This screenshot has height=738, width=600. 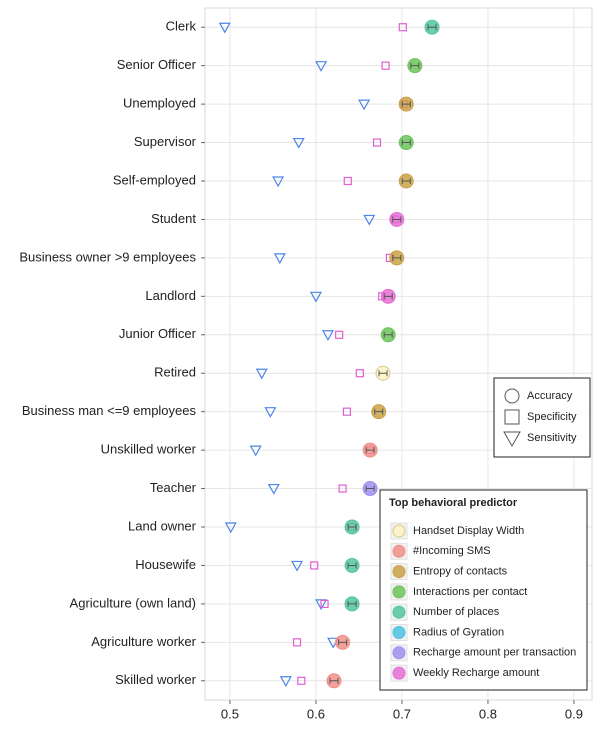 What do you see at coordinates (494, 653) in the screenshot?
I see `legend-label: Recharge amount per transaction` at bounding box center [494, 653].